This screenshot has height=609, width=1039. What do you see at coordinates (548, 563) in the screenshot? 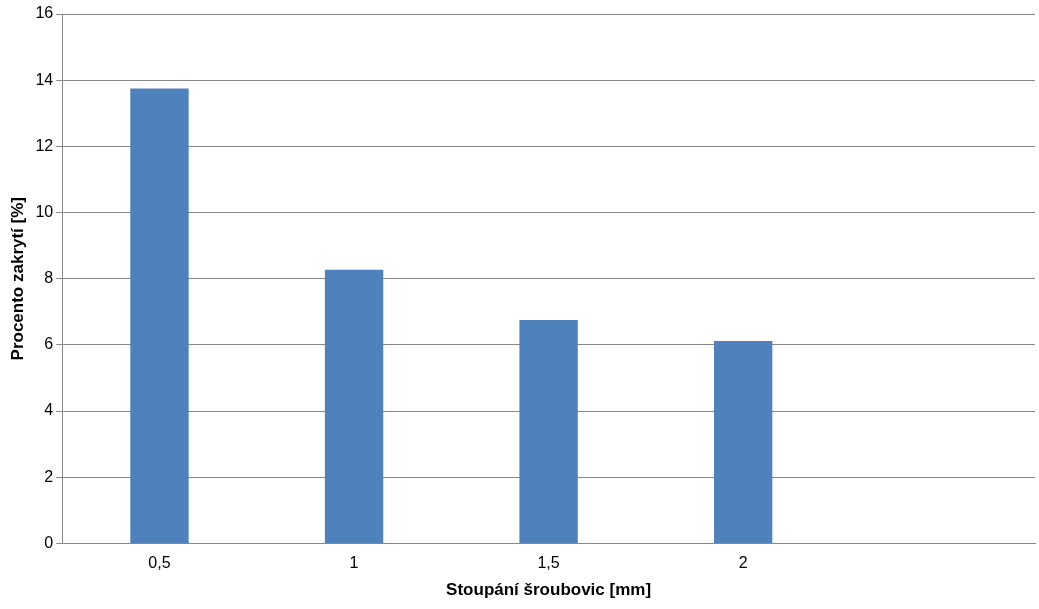
I see `x-tick-label: 1,5` at bounding box center [548, 563].